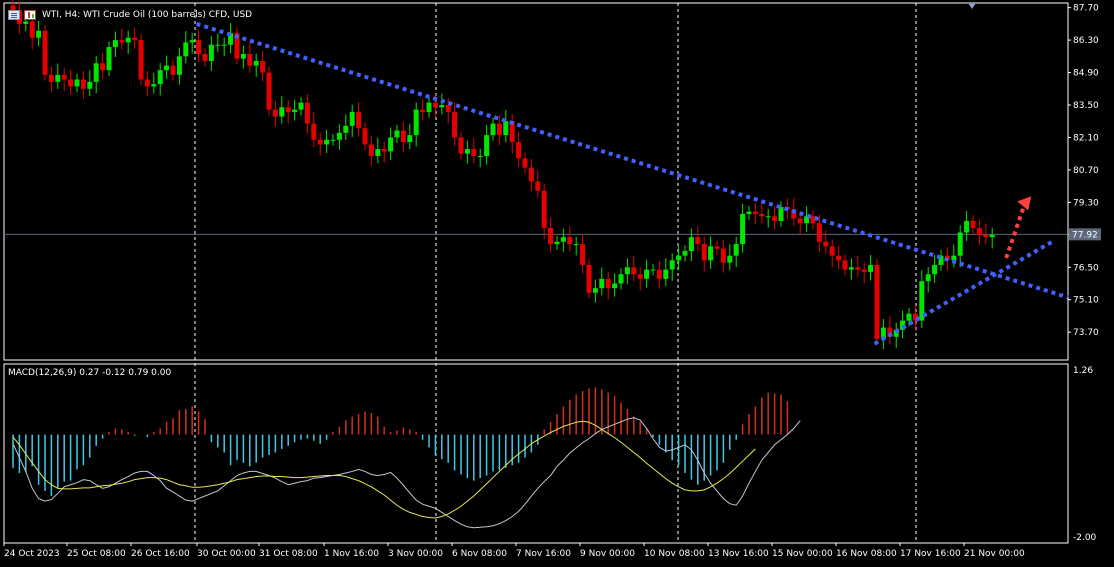 The height and width of the screenshot is (567, 1114). I want to click on symbol-list-icon, so click(14, 15).